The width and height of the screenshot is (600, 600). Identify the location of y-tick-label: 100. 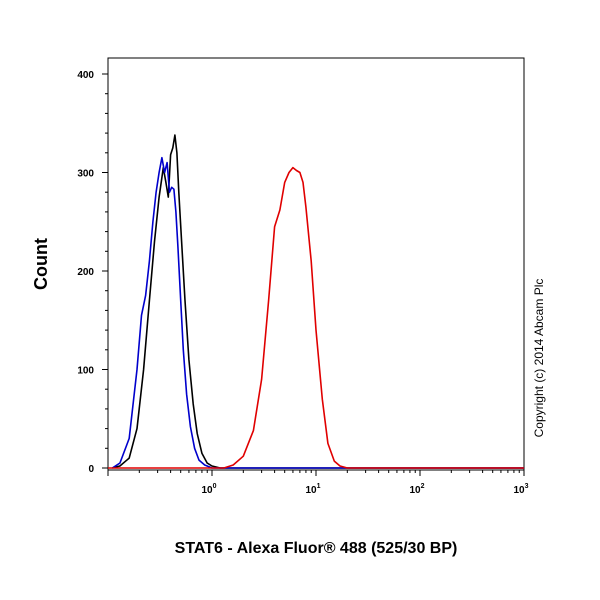
(85, 371).